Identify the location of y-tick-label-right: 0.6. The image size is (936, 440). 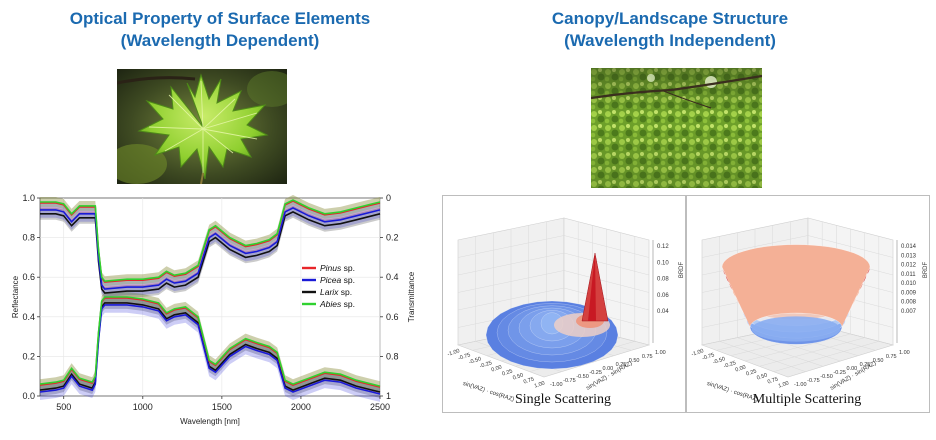
(392, 317).